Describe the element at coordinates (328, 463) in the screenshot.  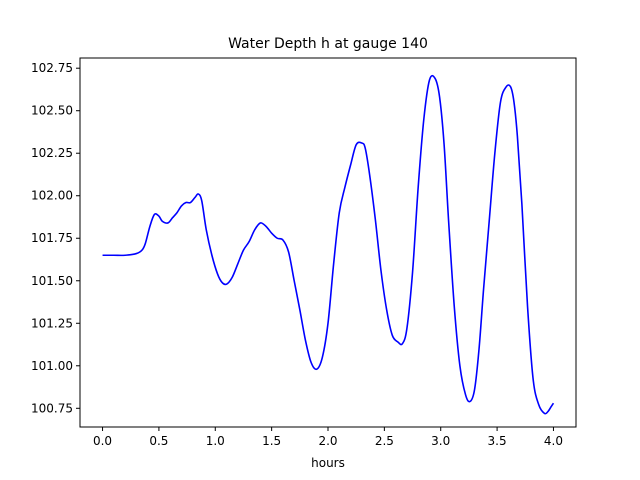
I see `x-axis-label: hours` at that location.